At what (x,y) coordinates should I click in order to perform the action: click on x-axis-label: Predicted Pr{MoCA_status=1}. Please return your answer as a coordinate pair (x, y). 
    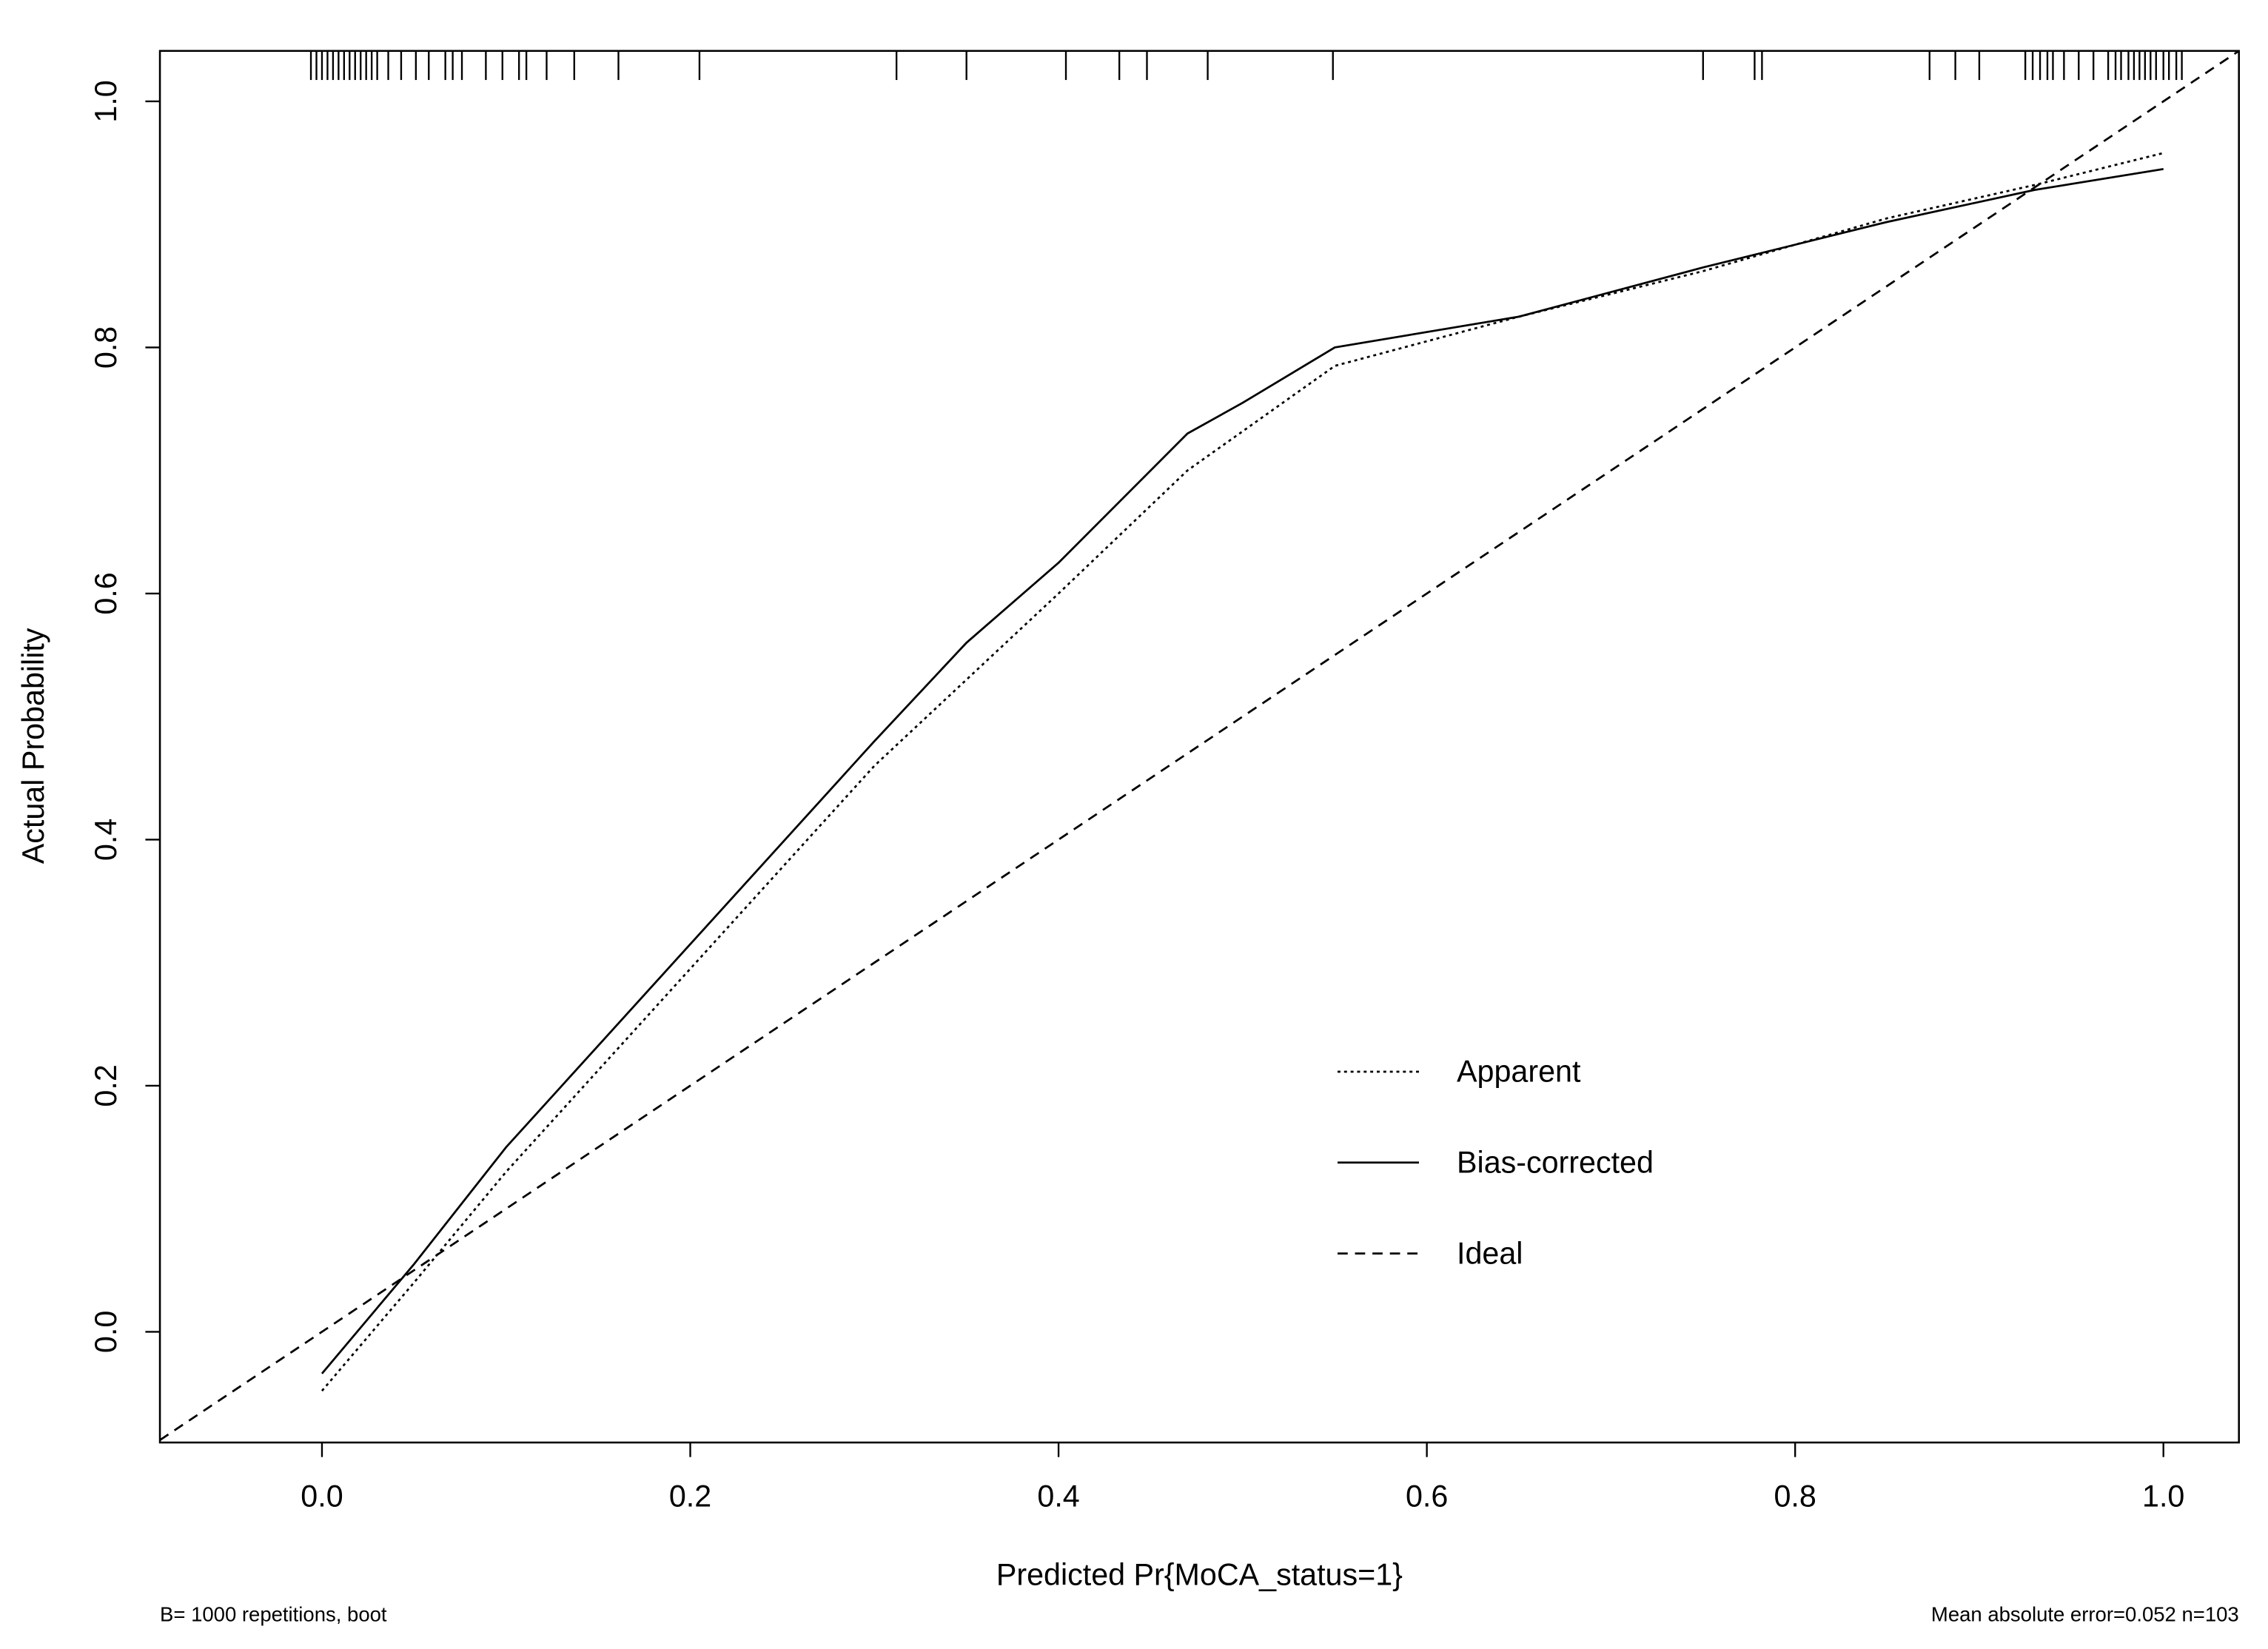
    Looking at the image, I should click on (1199, 1575).